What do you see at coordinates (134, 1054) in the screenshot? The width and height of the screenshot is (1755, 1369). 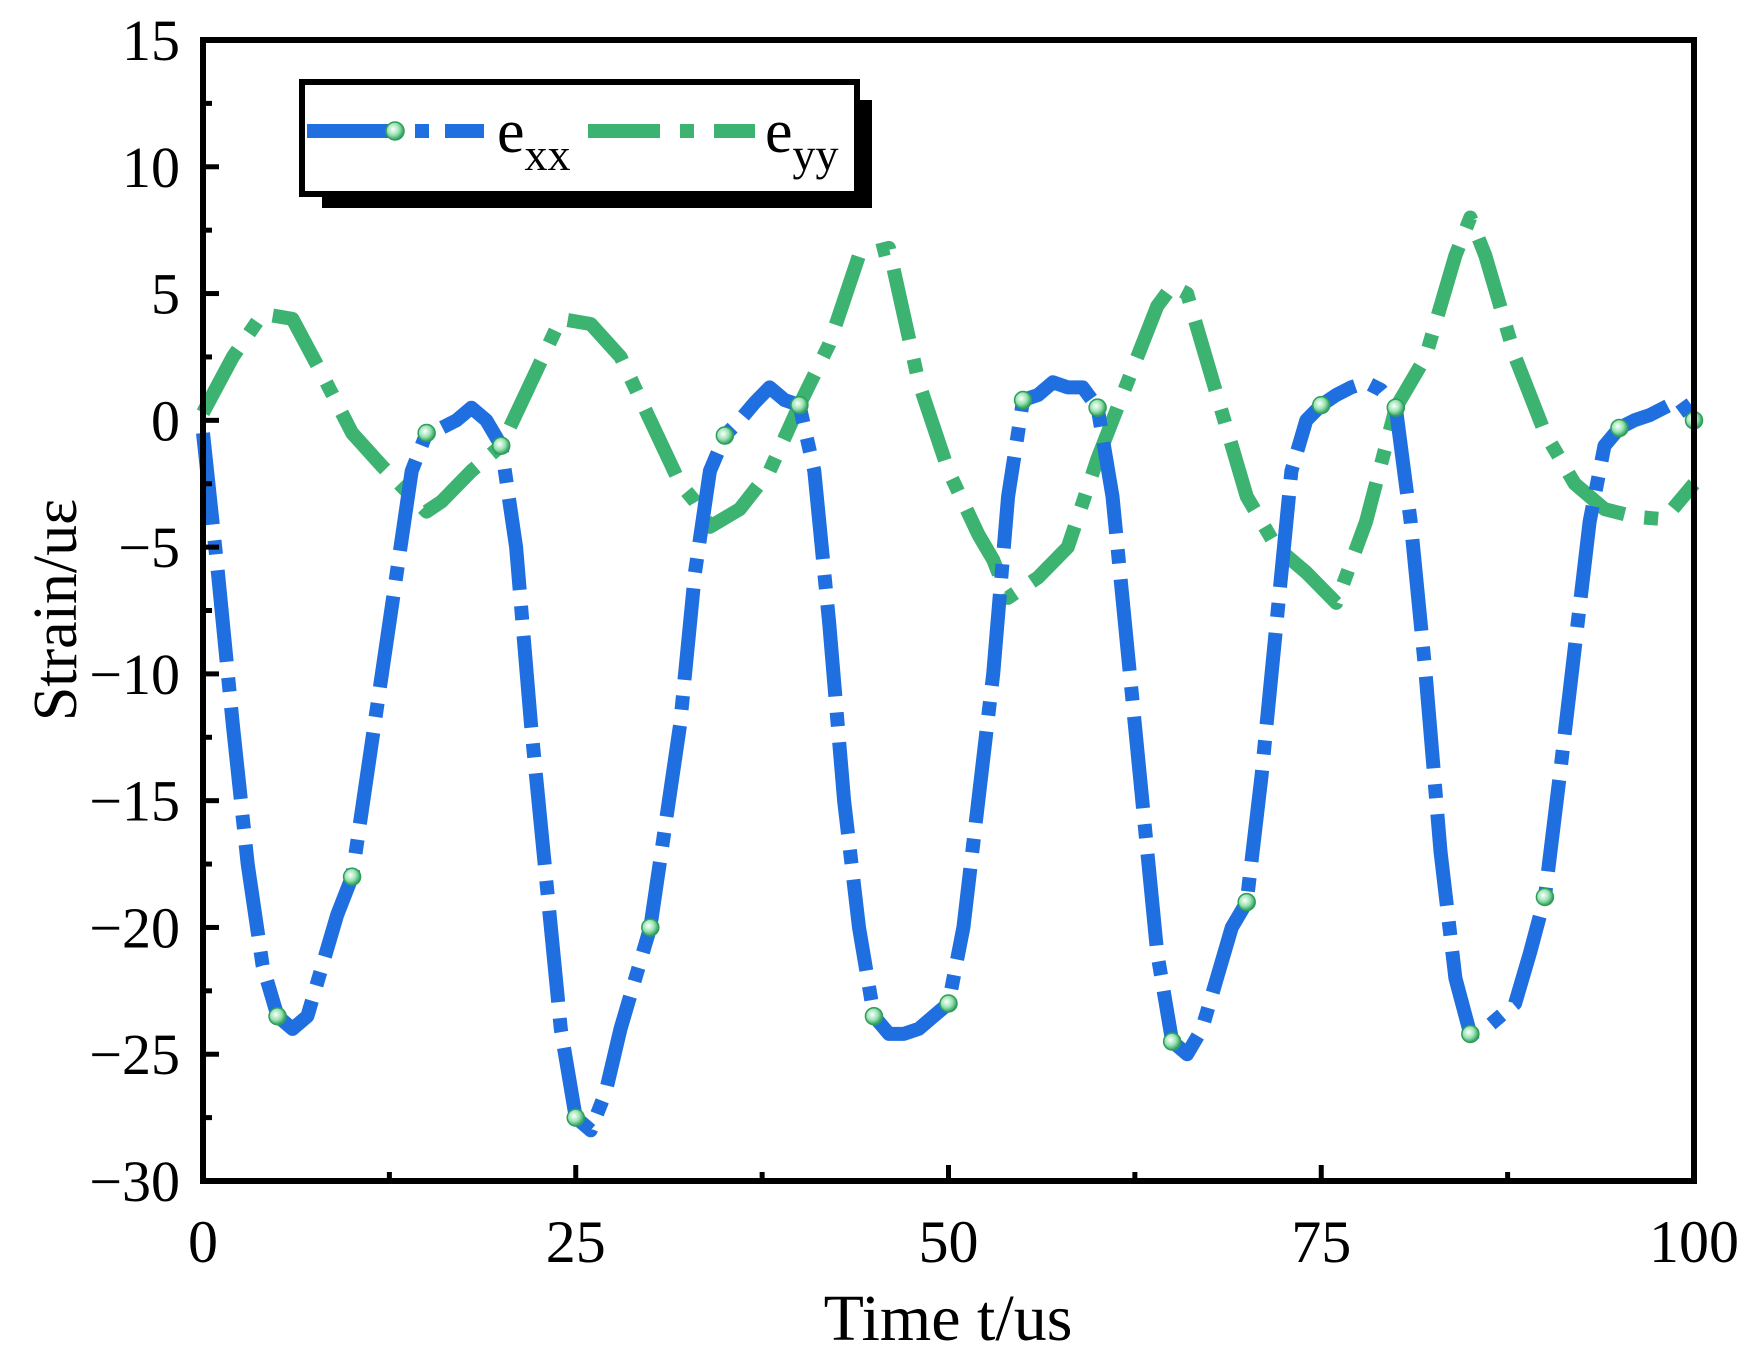 I see `y-tick-label: −25` at bounding box center [134, 1054].